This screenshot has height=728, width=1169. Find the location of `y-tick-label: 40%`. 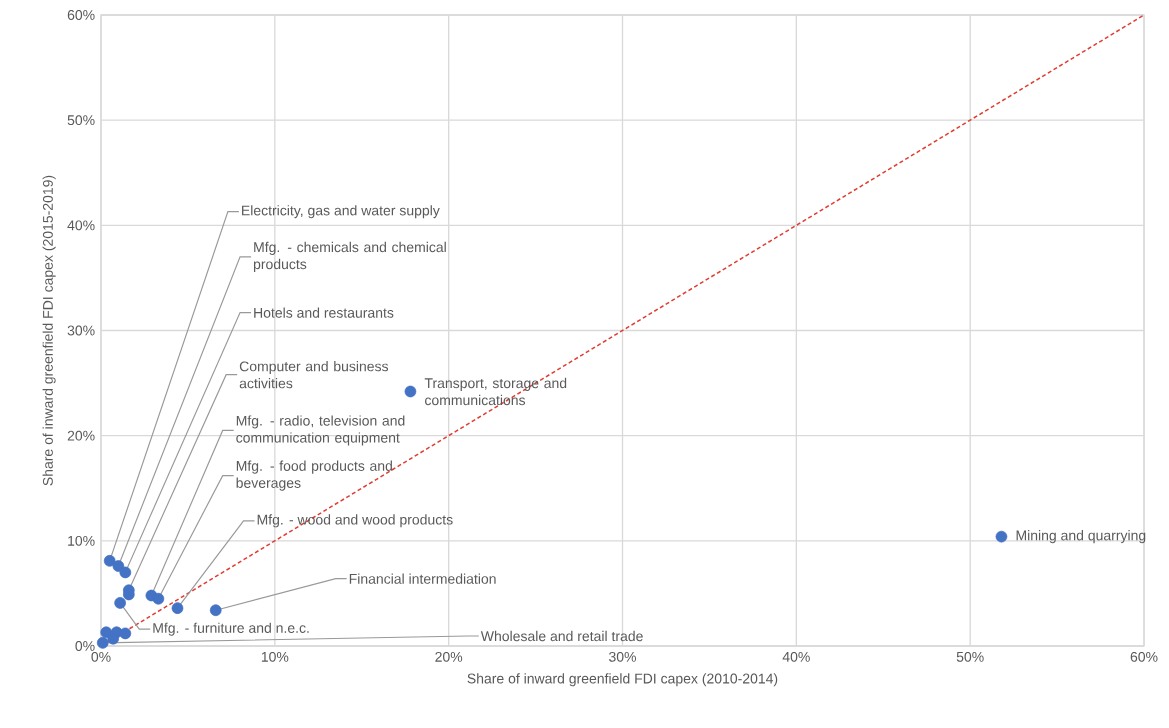

y-tick-label: 40% is located at coordinates (81, 225).